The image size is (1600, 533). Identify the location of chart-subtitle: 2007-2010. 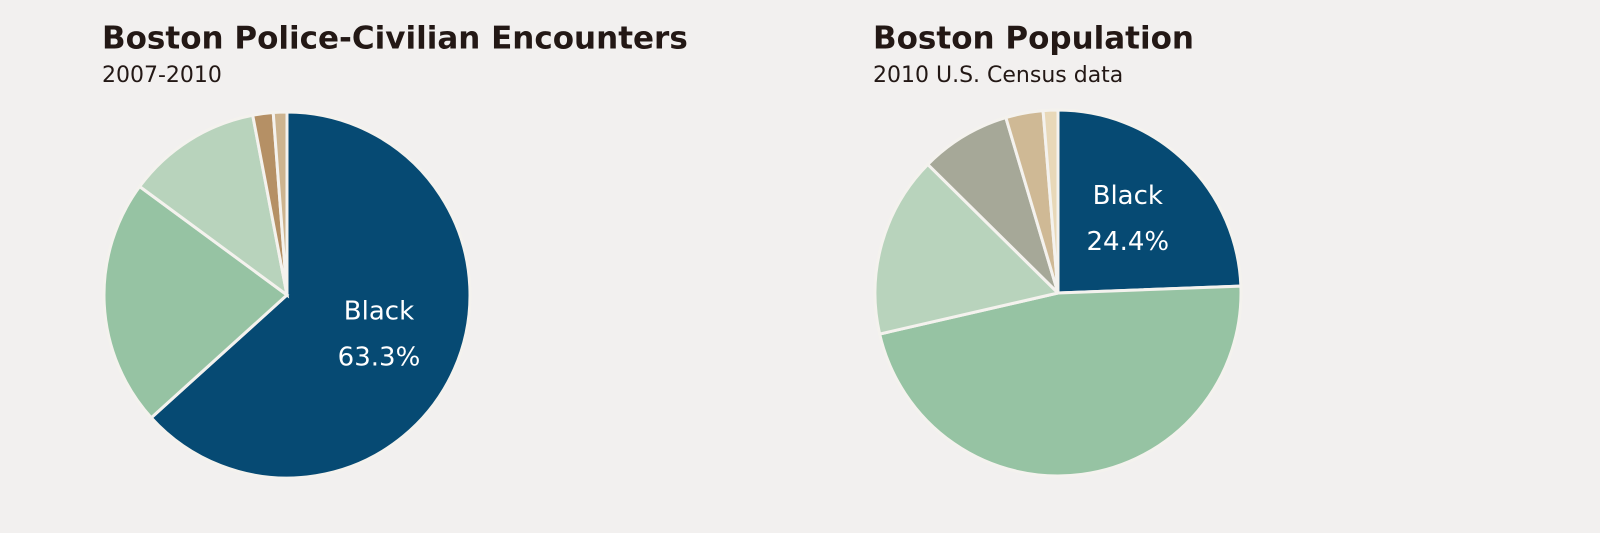
(162, 75).